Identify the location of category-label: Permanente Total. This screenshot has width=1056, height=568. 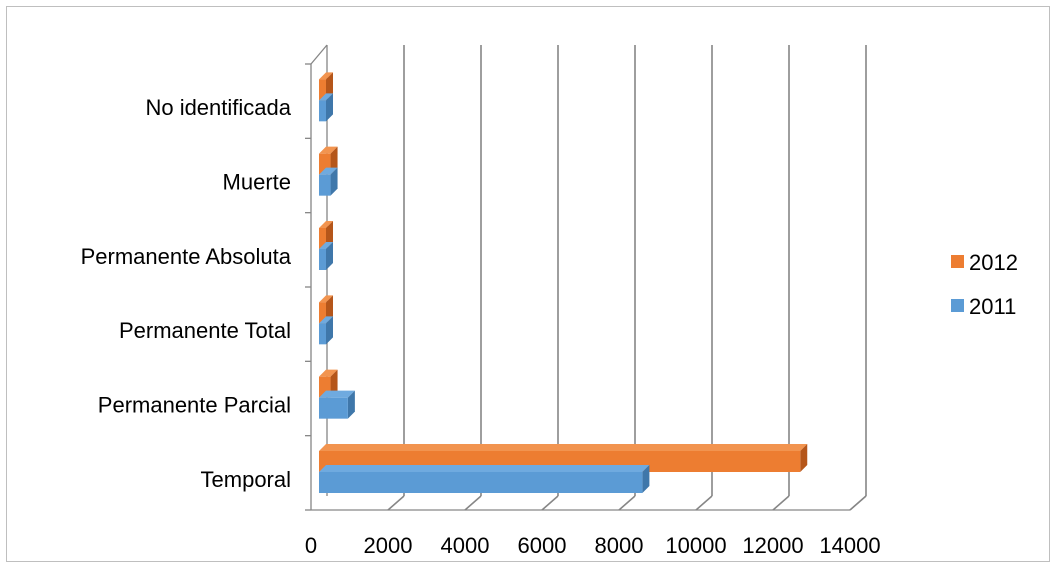
(205, 330).